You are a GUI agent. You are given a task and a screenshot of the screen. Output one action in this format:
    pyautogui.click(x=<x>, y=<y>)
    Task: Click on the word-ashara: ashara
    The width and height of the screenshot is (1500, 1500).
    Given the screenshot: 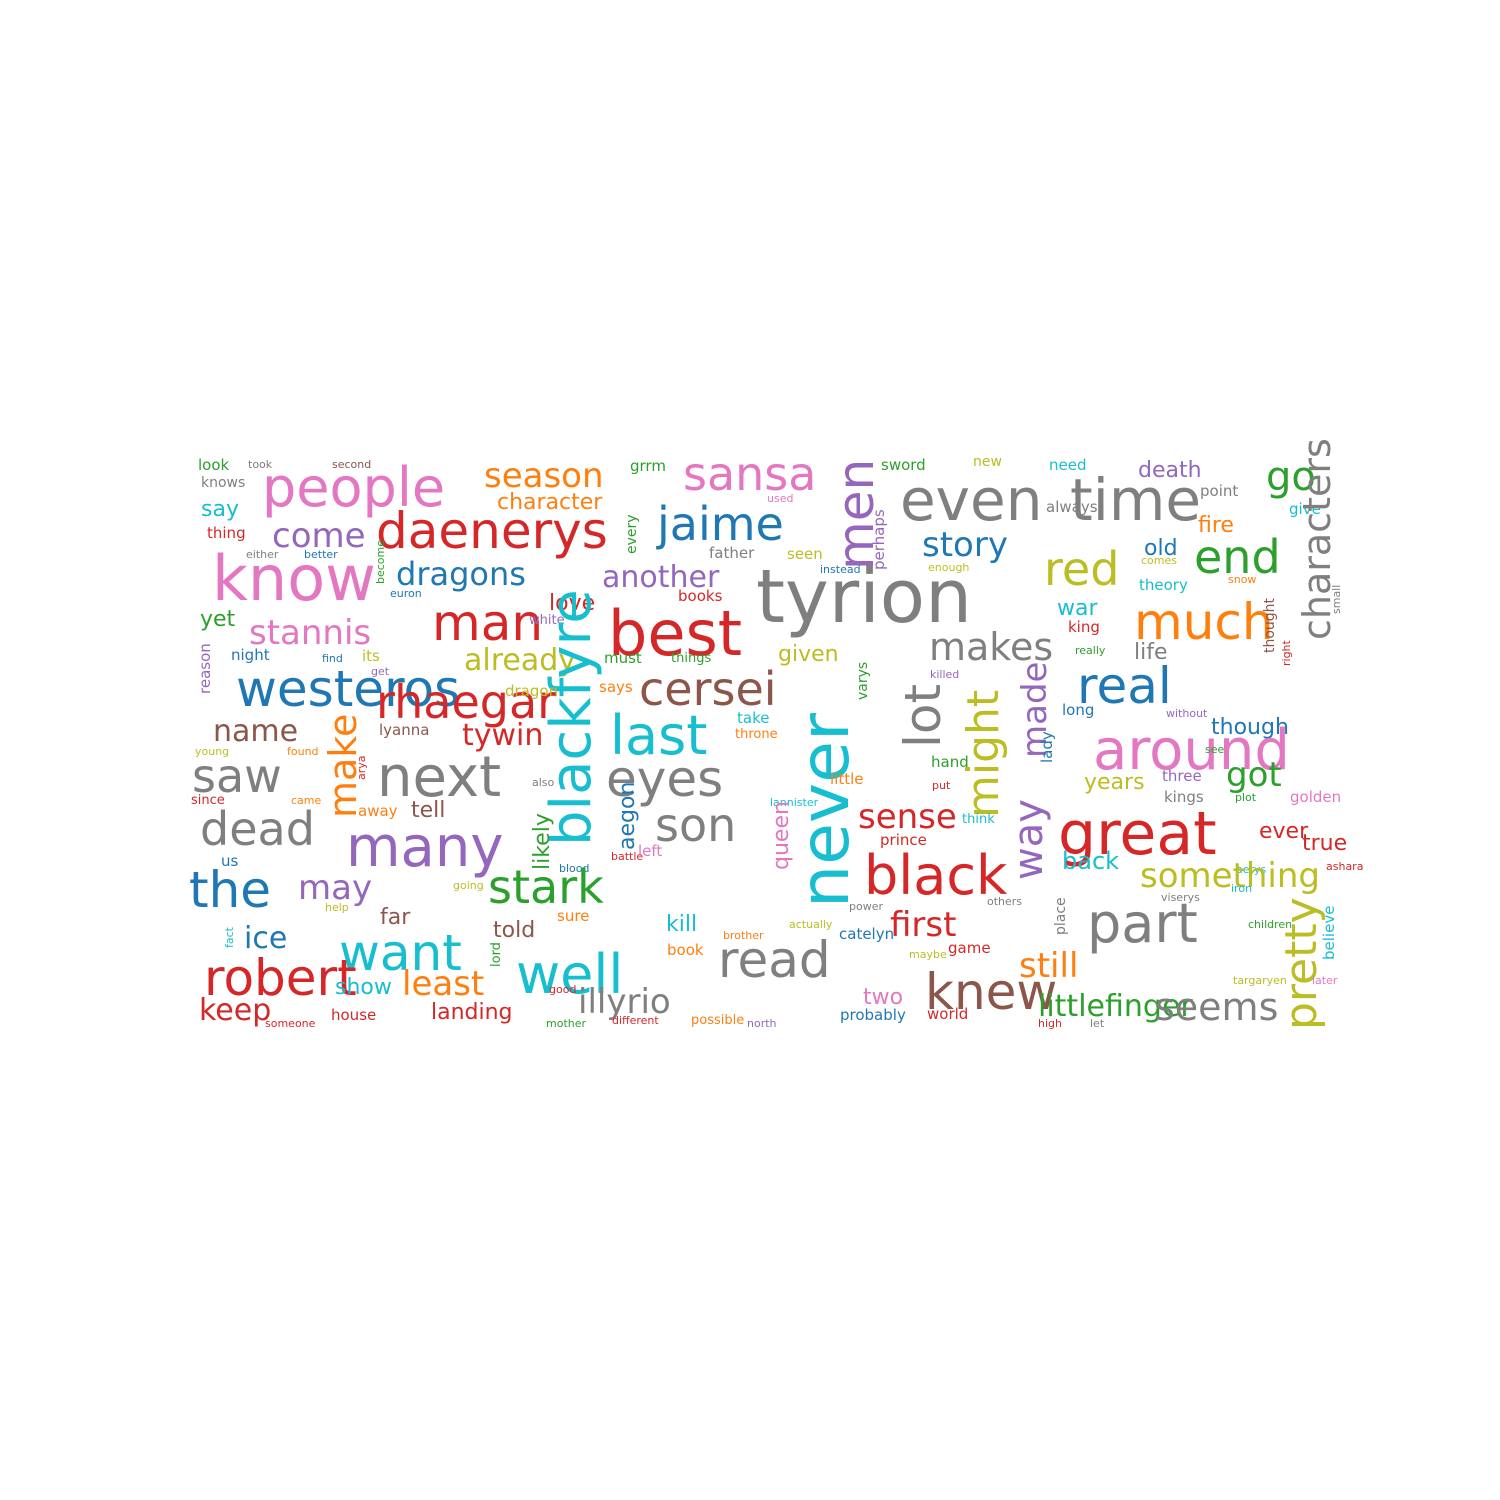 What is the action you would take?
    pyautogui.click(x=1344, y=866)
    